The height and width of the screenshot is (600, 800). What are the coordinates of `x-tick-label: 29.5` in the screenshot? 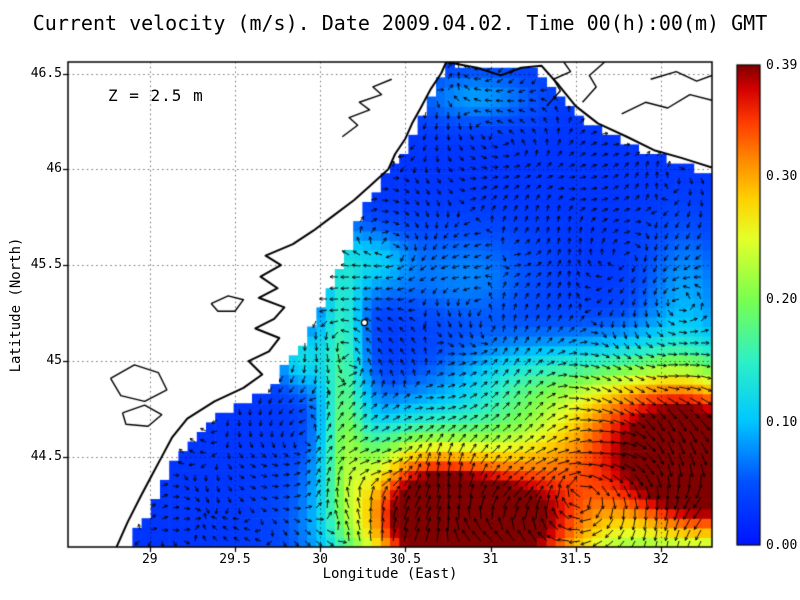 It's located at (235, 559).